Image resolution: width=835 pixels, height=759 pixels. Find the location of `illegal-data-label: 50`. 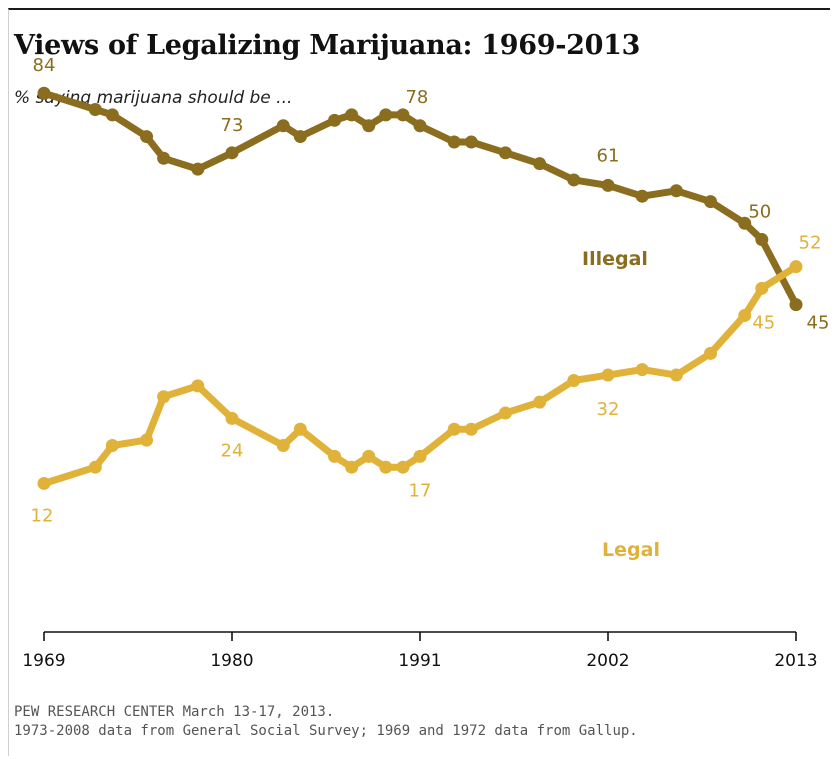

illegal-data-label: 50 is located at coordinates (759, 212).